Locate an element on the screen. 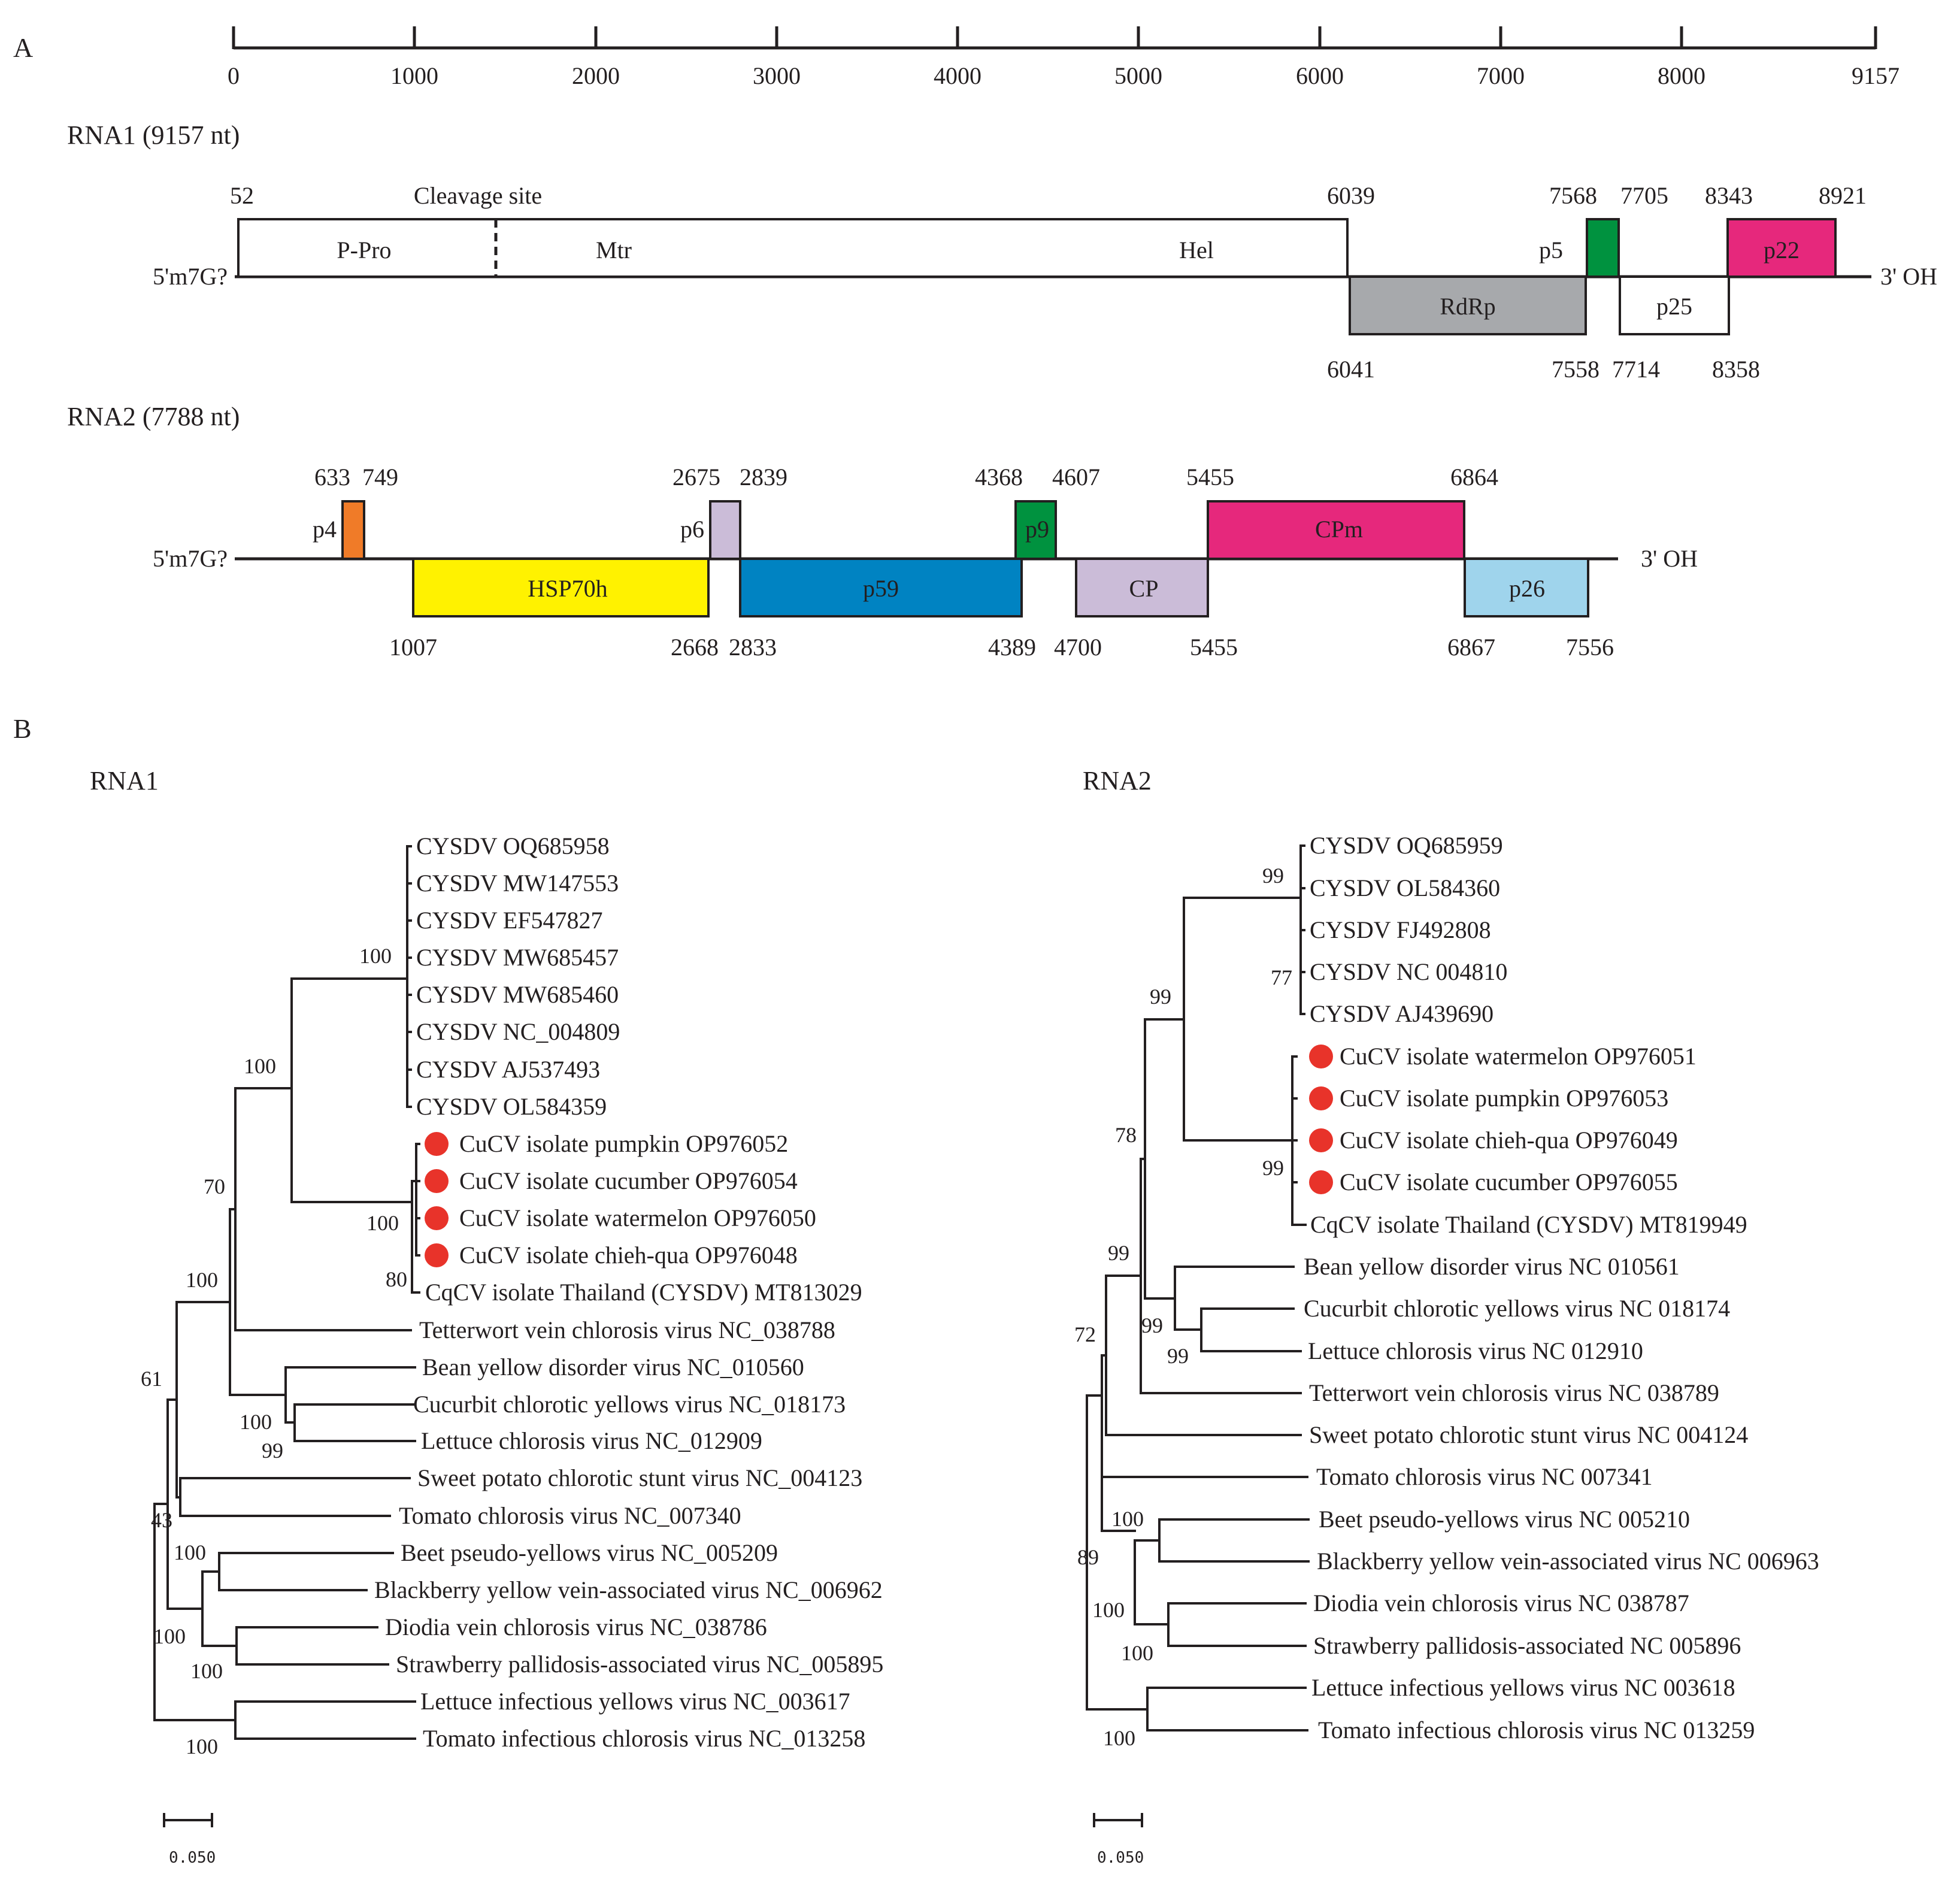 Image resolution: width=1960 pixels, height=1895 pixels. rna2-coord-start-p6: 2675 is located at coordinates (696, 477).